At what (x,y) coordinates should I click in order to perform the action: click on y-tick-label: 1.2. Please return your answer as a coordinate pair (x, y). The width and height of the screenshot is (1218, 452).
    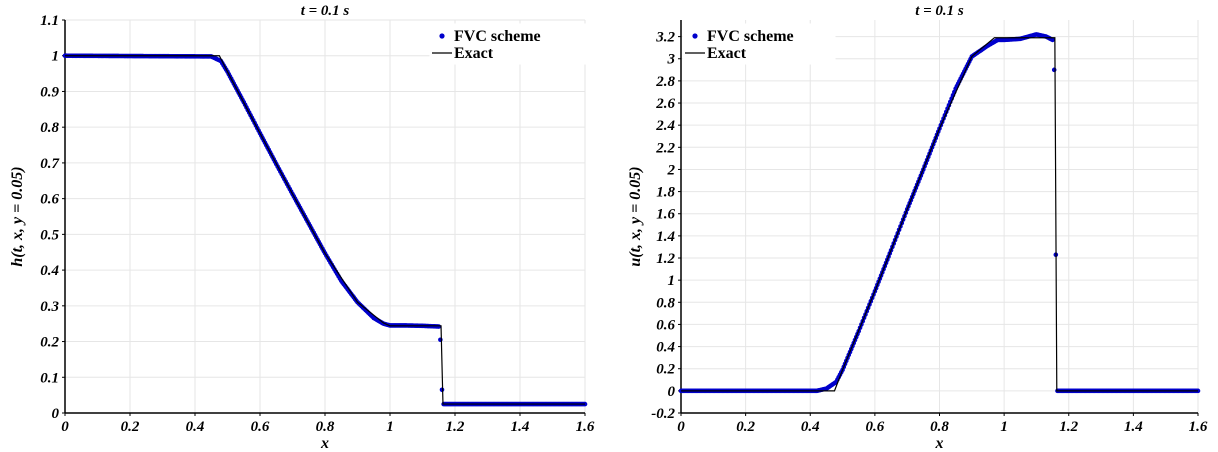
    Looking at the image, I should click on (665, 259).